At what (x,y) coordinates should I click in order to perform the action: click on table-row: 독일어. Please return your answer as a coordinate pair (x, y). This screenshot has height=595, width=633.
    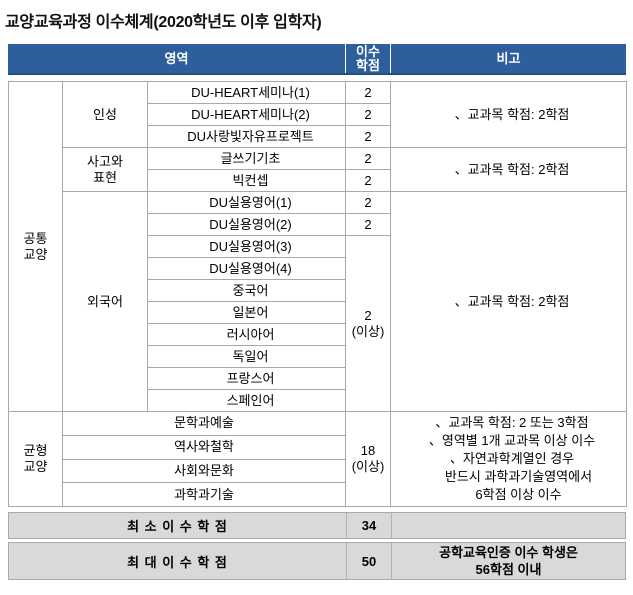
    Looking at the image, I should click on (318, 356).